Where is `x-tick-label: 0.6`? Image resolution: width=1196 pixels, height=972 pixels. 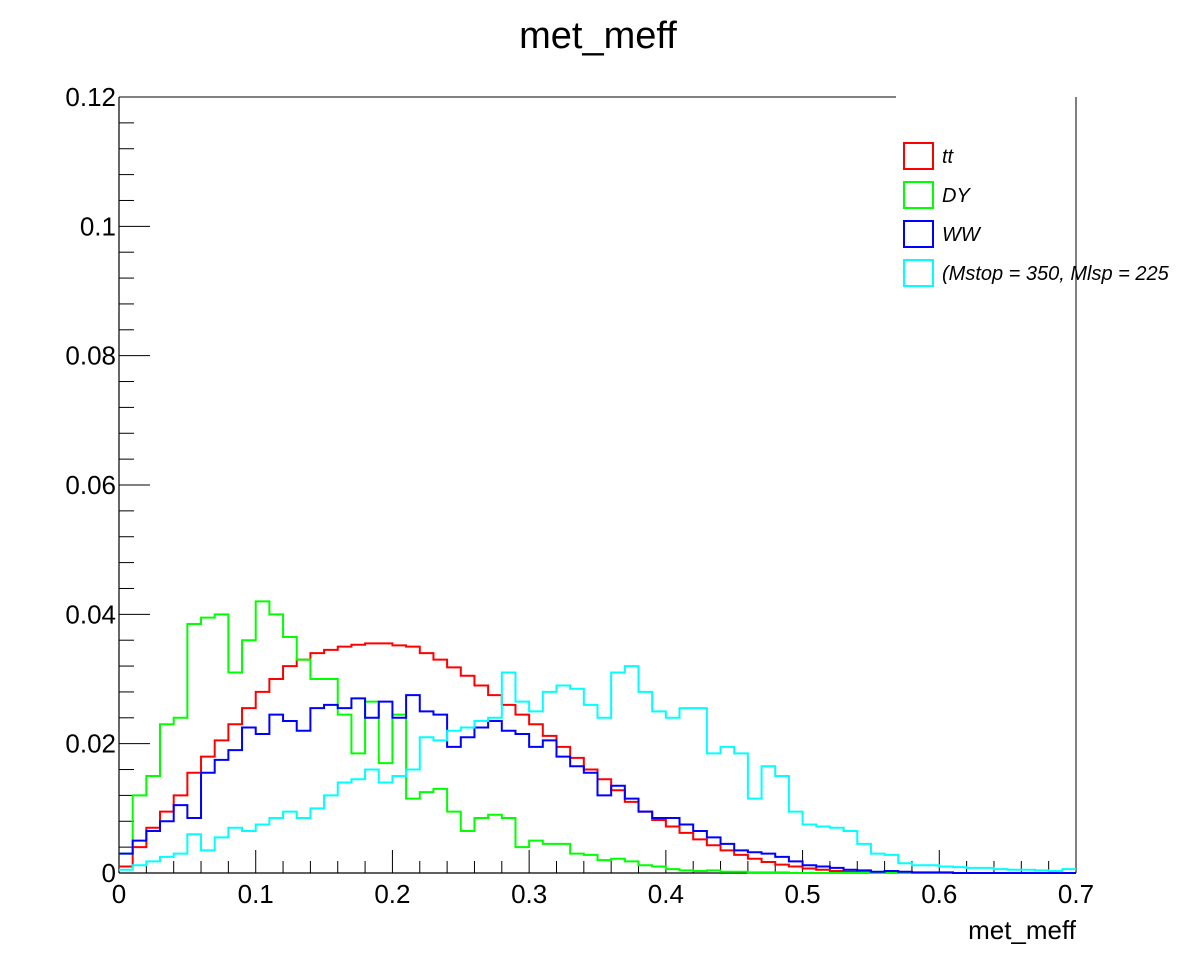
x-tick-label: 0.6 is located at coordinates (939, 894).